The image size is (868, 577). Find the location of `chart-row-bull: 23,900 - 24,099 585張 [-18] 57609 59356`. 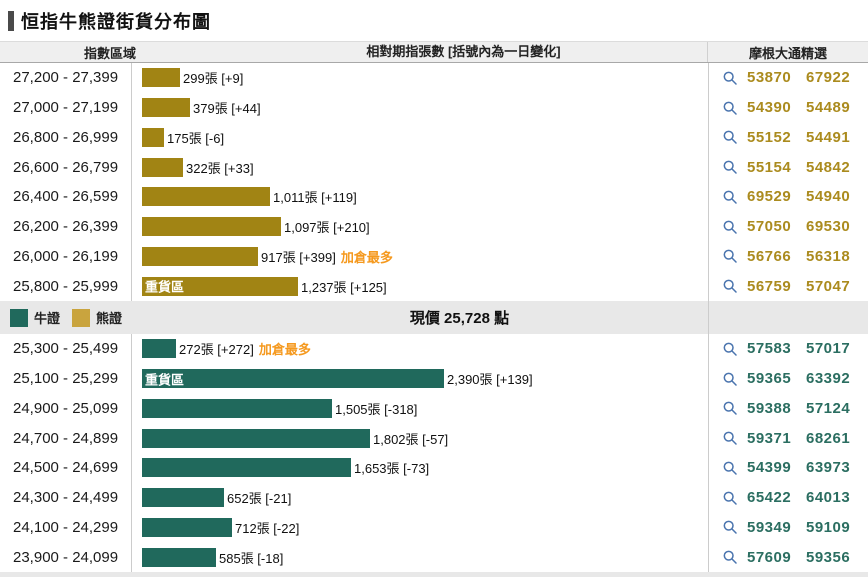

chart-row-bull: 23,900 - 24,099 585張 [-18] 57609 59356 is located at coordinates (434, 557).